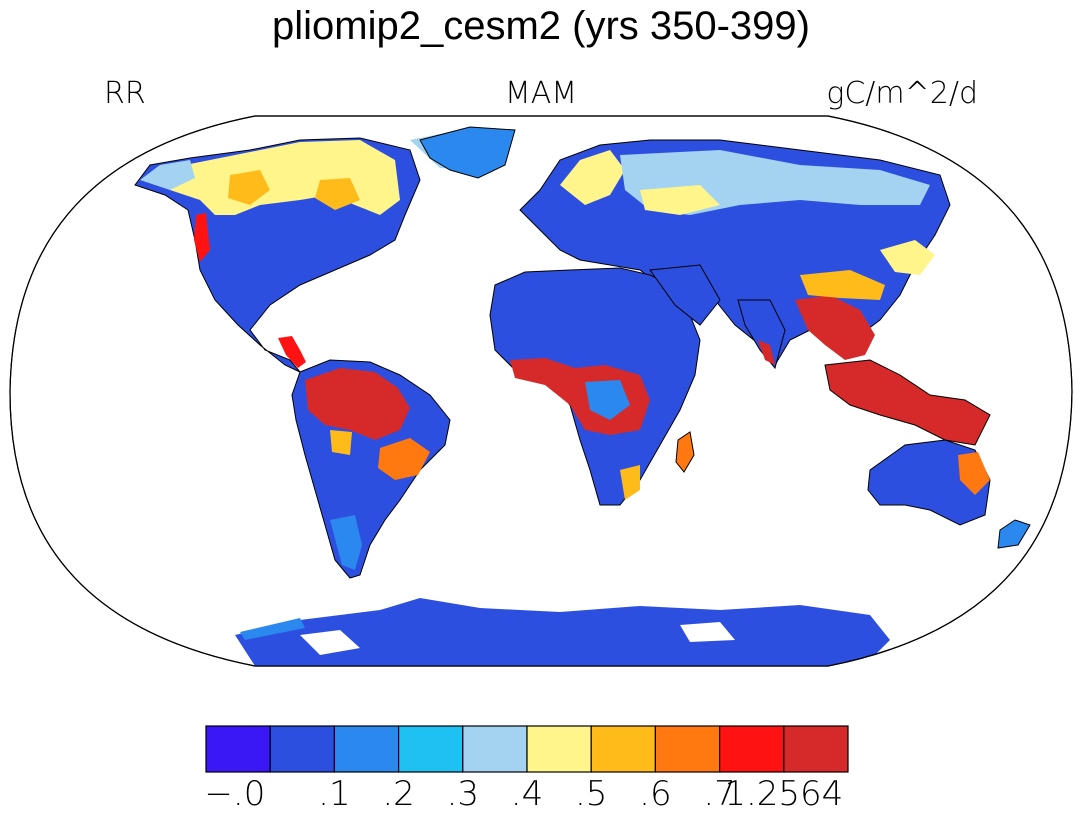 This screenshot has width=1082, height=814. What do you see at coordinates (398, 794) in the screenshot?
I see `colorbar-tick-label: .2` at bounding box center [398, 794].